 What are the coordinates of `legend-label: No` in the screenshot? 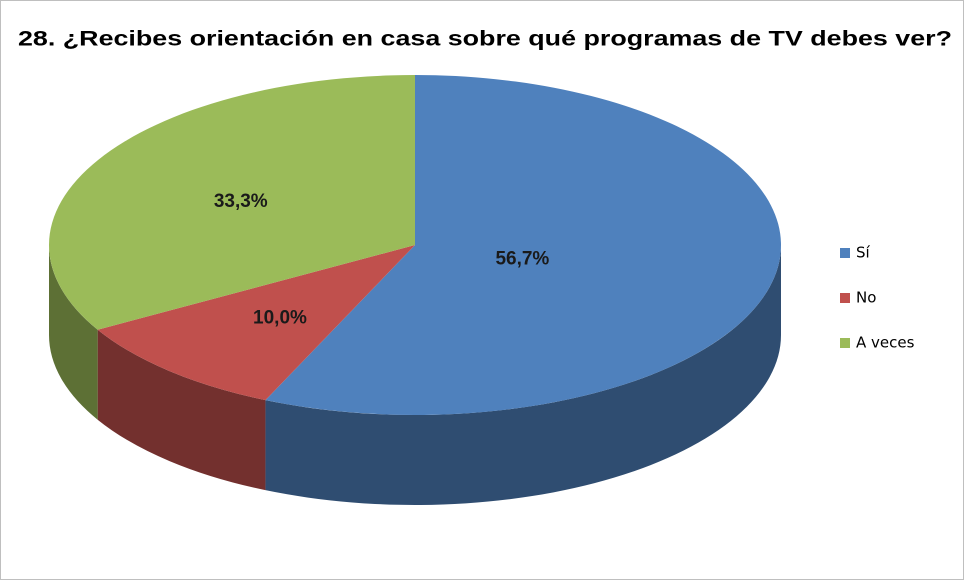 It's located at (866, 298).